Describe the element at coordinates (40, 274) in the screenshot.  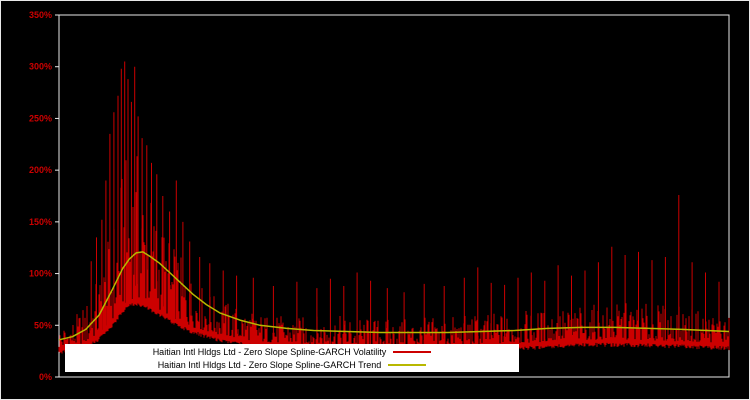
I see `y-tick-label: 100%` at that location.